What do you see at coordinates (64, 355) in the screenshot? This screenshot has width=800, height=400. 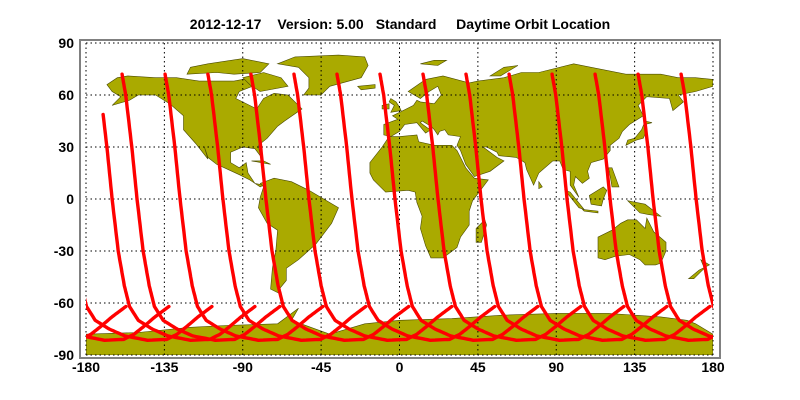 I see `y-tick-label: -90` at bounding box center [64, 355].